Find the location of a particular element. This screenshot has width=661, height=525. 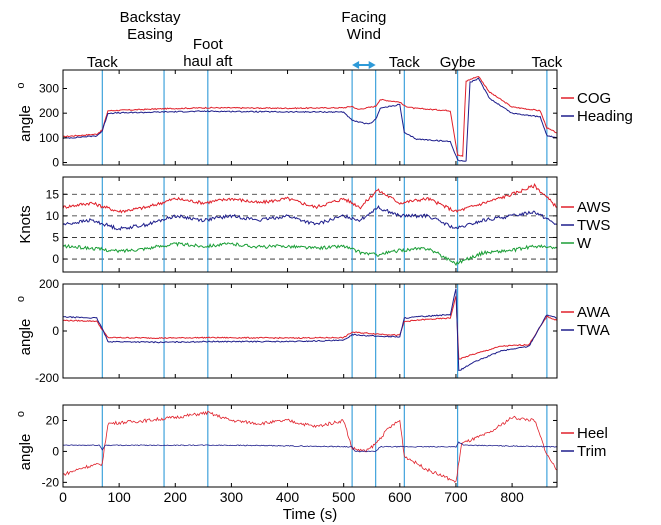

legend-label: W is located at coordinates (584, 243).